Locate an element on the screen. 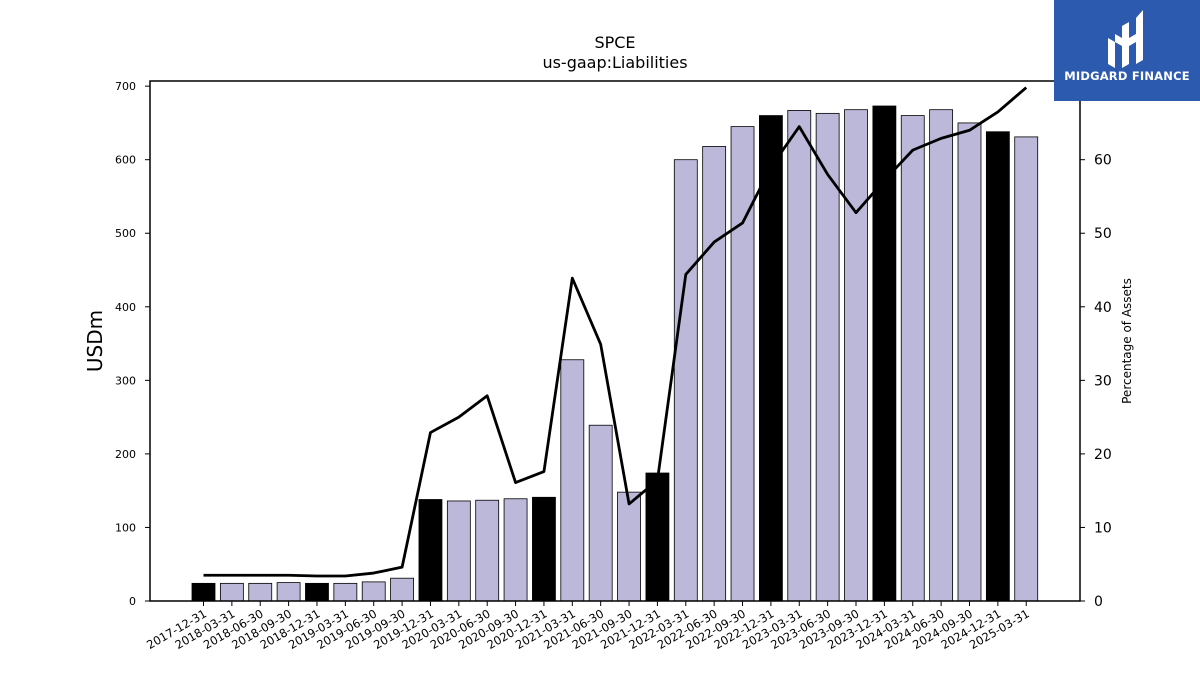 The image size is (1200, 675). y-tick-label: 0 is located at coordinates (132, 601).